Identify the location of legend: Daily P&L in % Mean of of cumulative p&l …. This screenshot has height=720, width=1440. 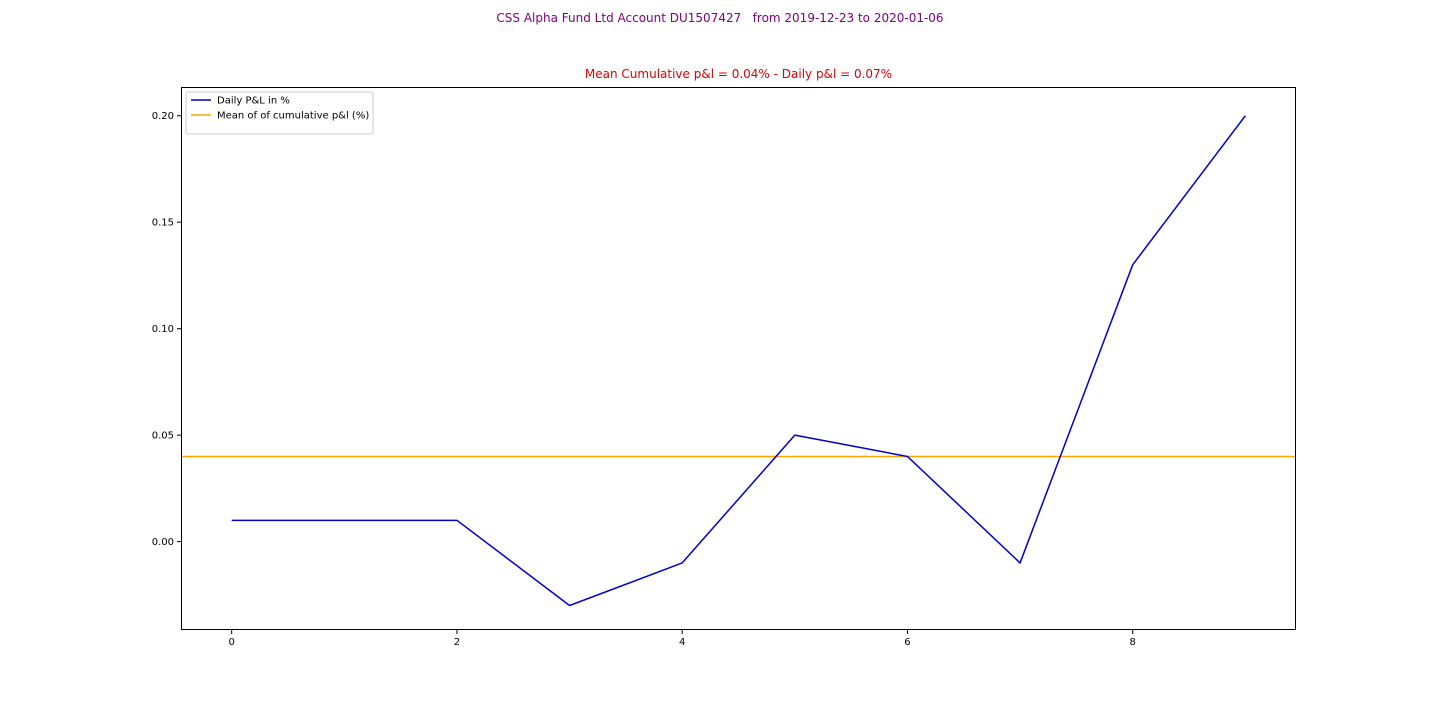
(279, 113).